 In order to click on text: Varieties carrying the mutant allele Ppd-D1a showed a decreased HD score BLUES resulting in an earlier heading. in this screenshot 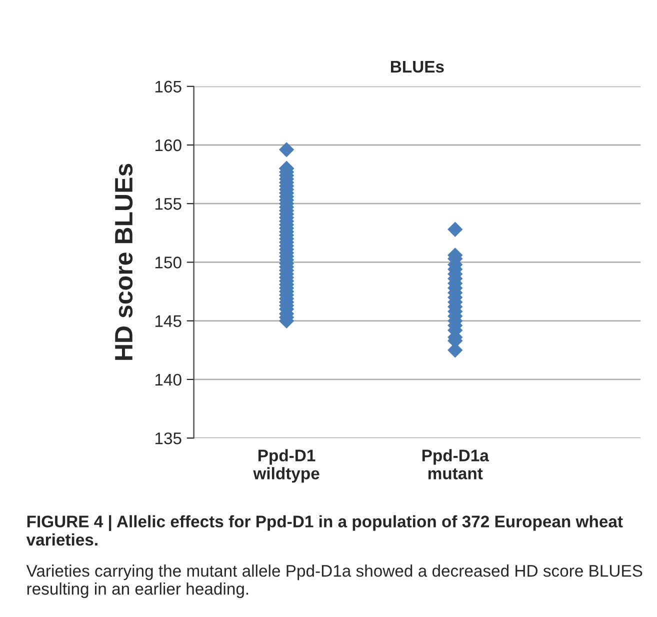, I will do `click(334, 581)`.